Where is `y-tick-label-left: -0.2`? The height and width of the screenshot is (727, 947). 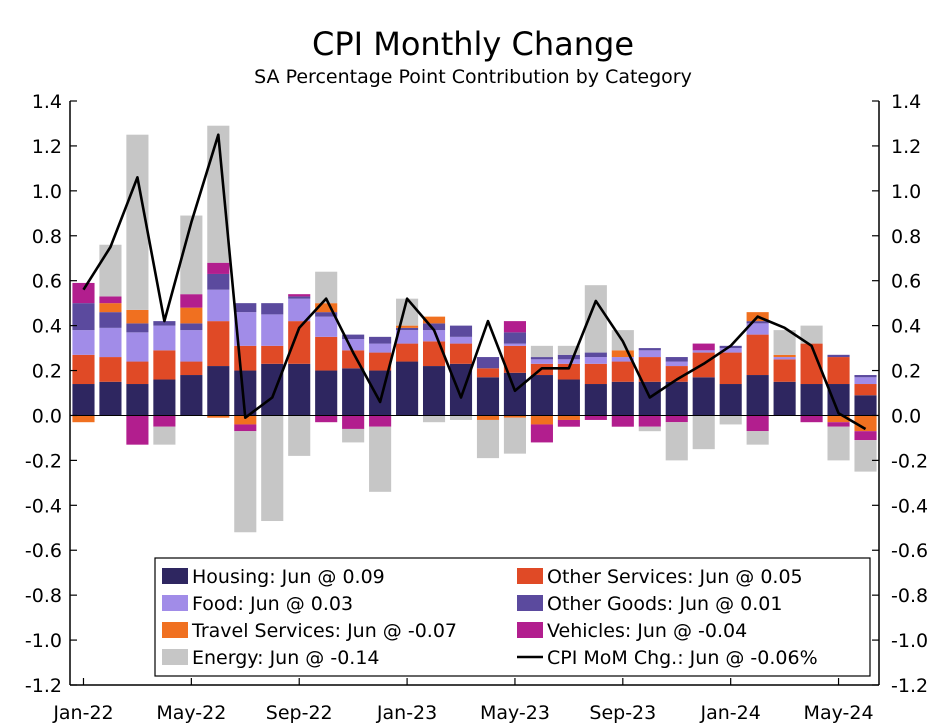
y-tick-label-left: -0.2 is located at coordinates (43, 461).